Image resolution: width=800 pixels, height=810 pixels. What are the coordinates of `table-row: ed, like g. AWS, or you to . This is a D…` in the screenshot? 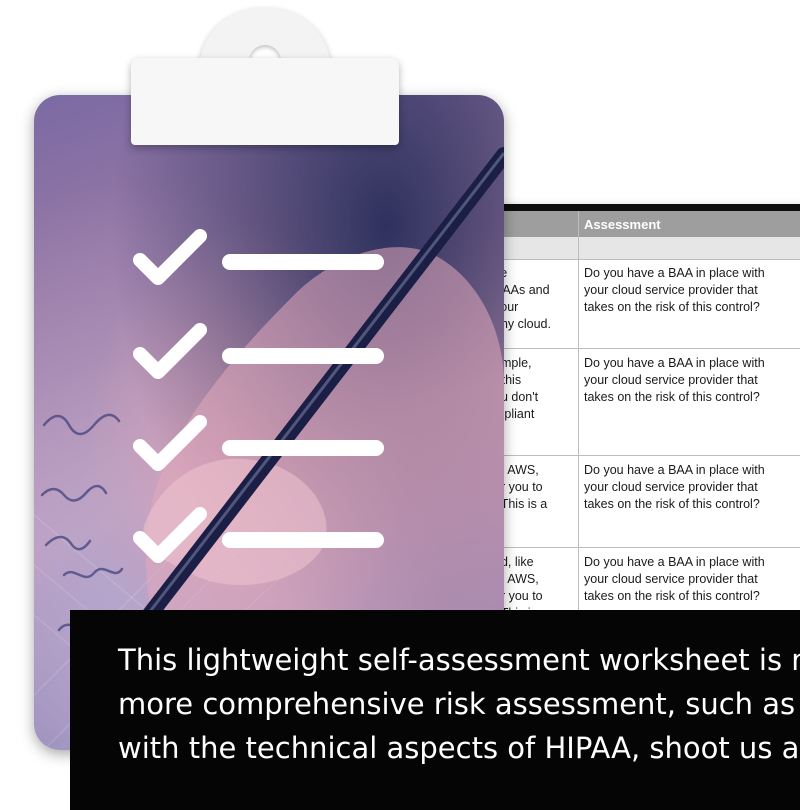 It's located at (639, 594).